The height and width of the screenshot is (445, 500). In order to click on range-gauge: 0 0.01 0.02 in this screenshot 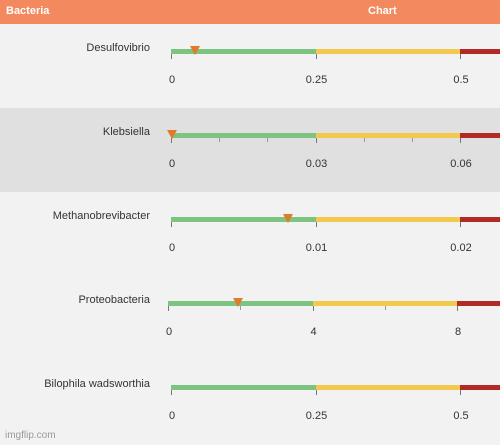, I will do `click(250, 234)`.